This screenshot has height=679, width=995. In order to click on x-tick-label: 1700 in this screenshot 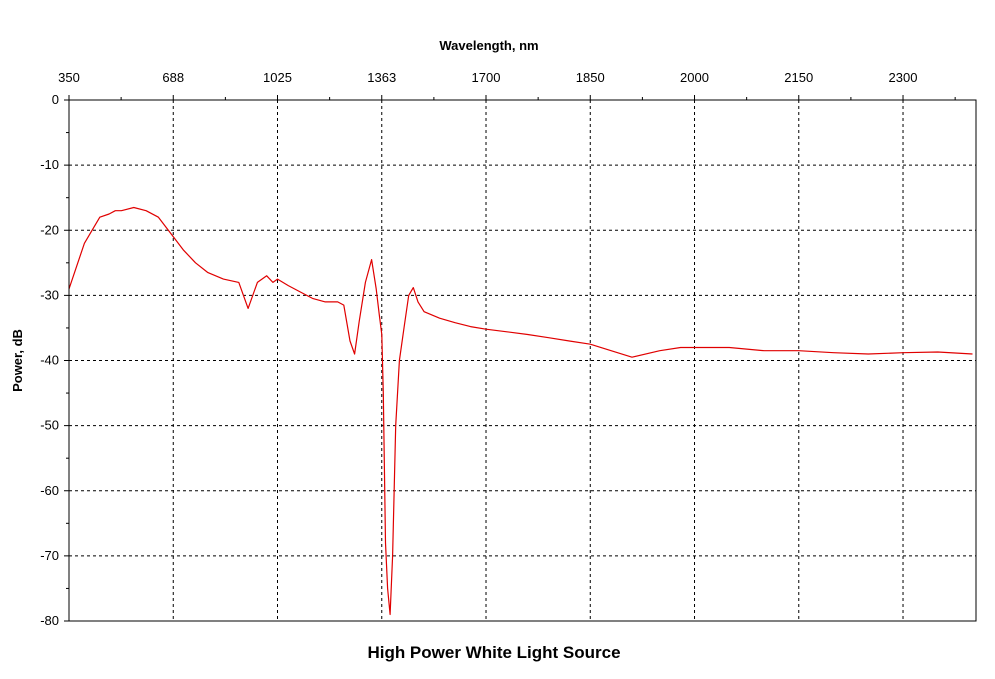, I will do `click(486, 77)`.